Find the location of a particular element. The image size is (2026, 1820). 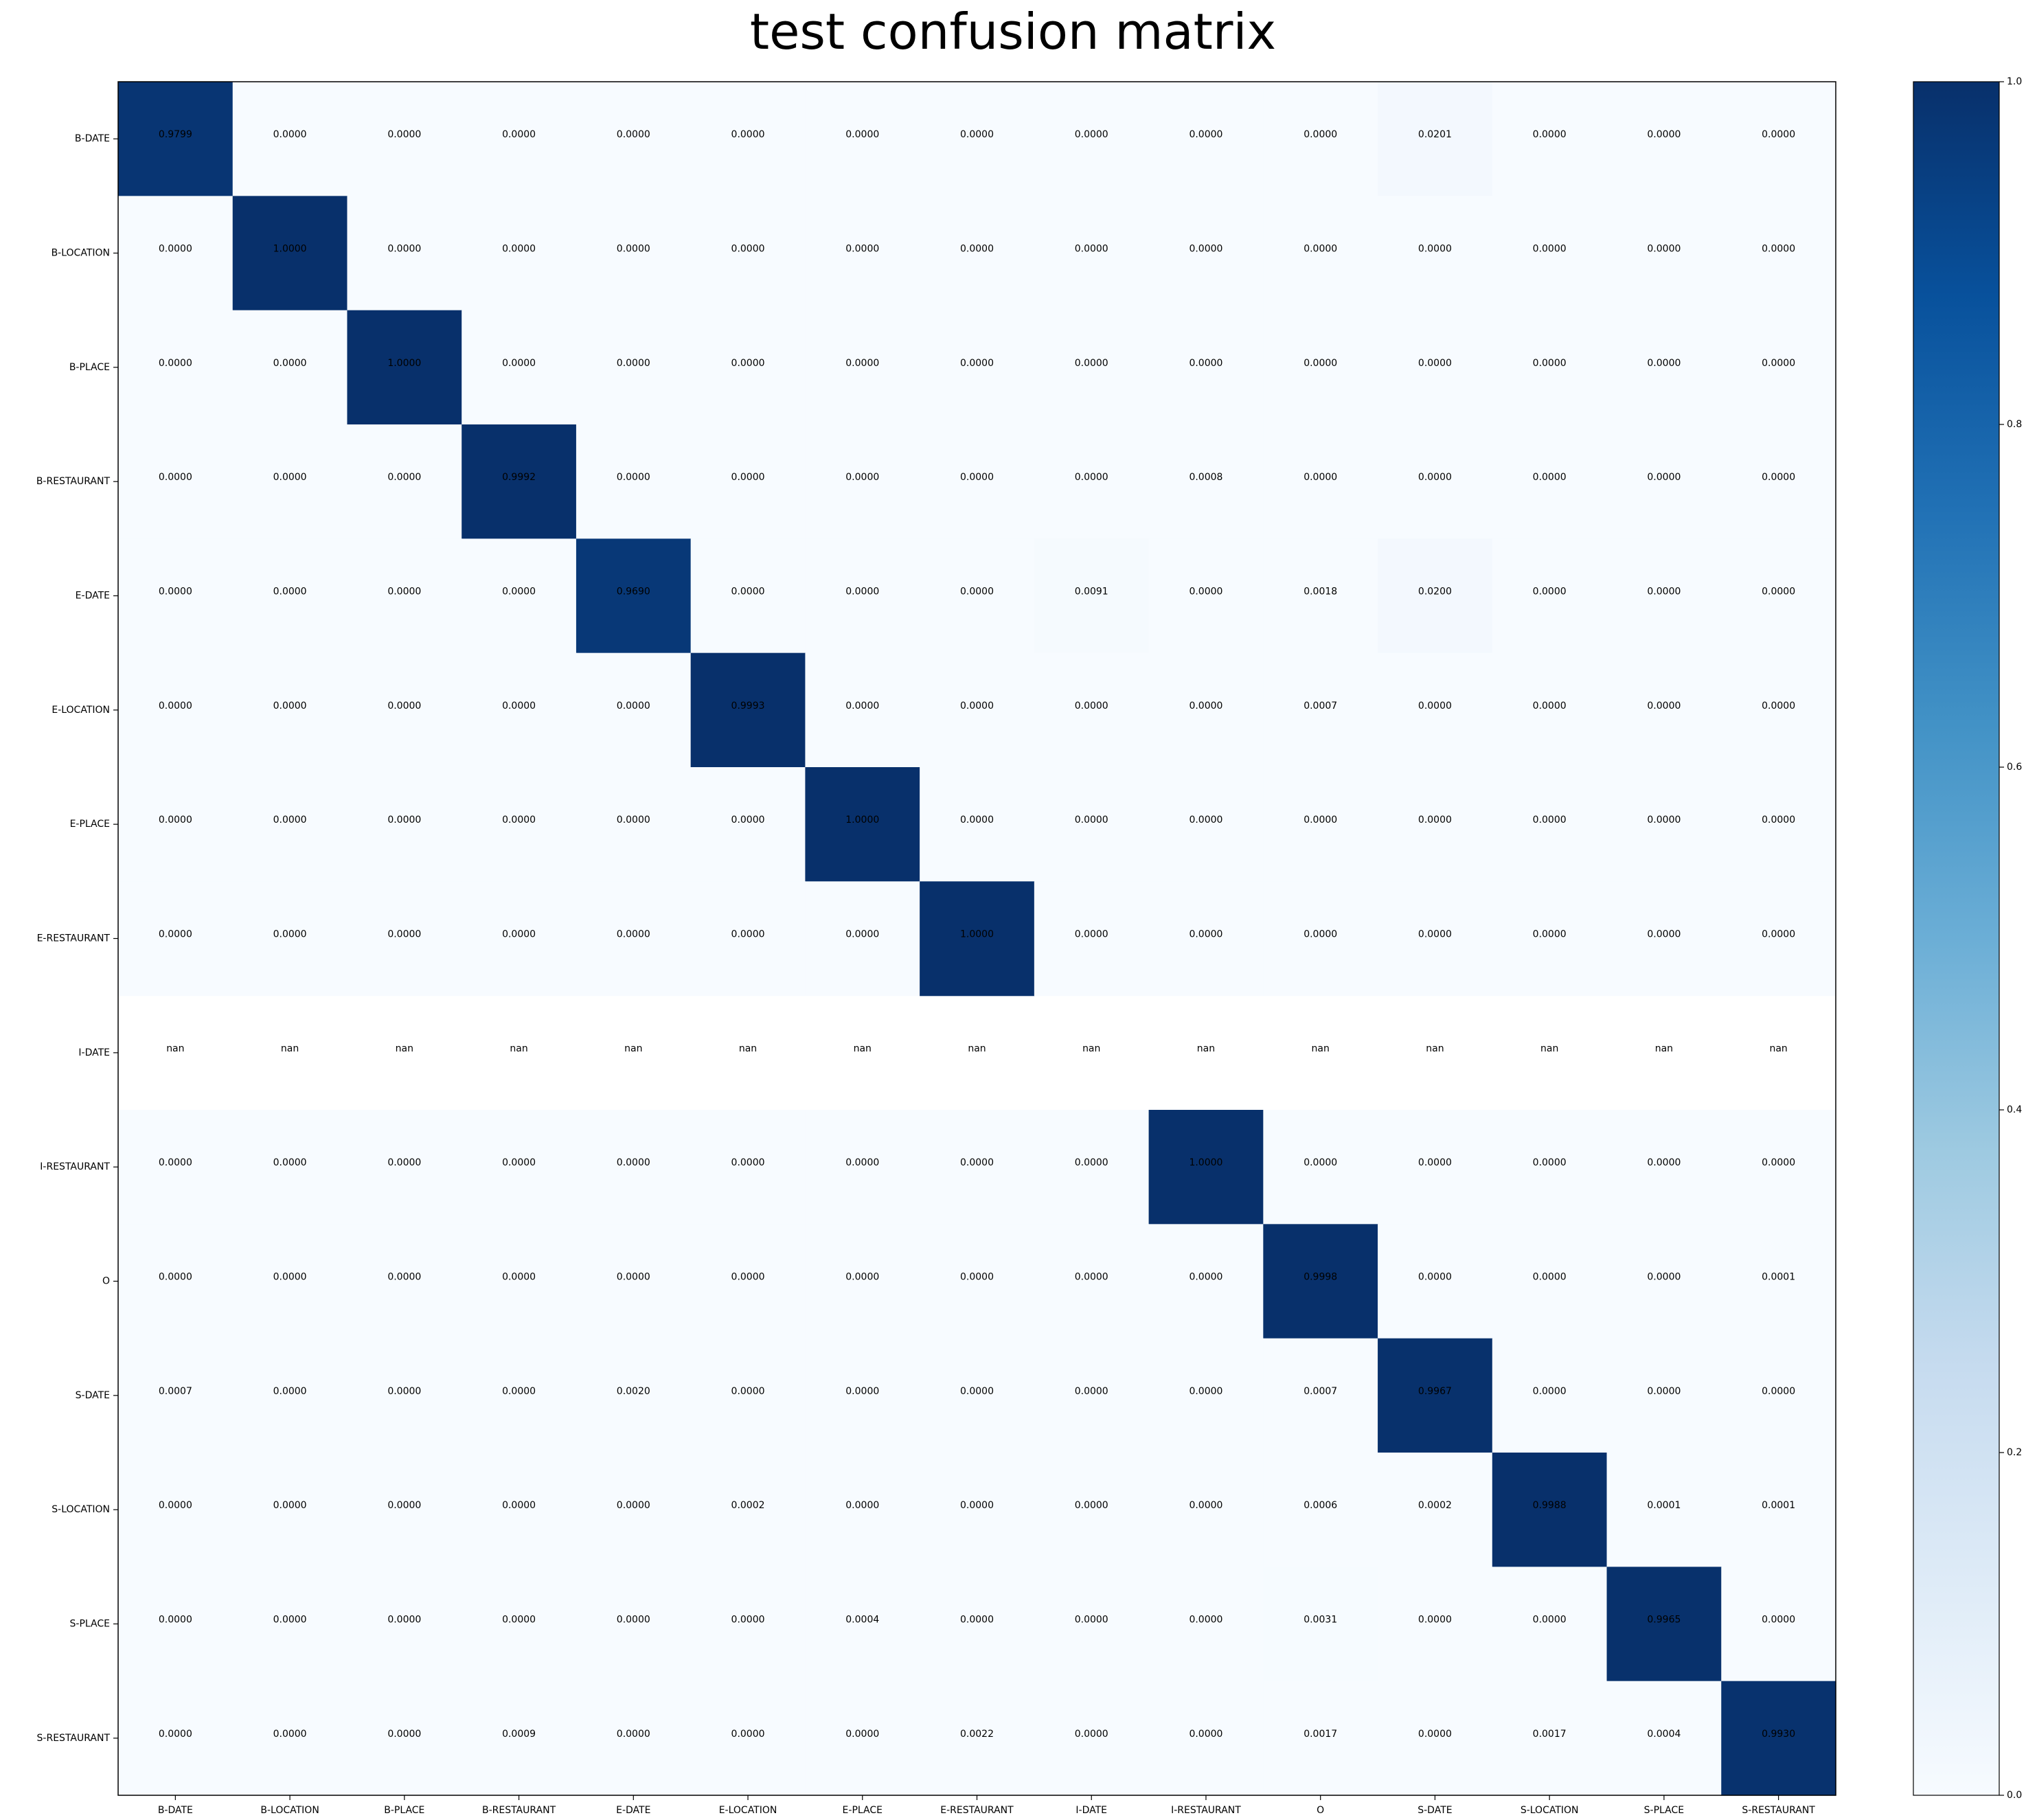

x-tick-label: E-PLACE is located at coordinates (863, 1810).